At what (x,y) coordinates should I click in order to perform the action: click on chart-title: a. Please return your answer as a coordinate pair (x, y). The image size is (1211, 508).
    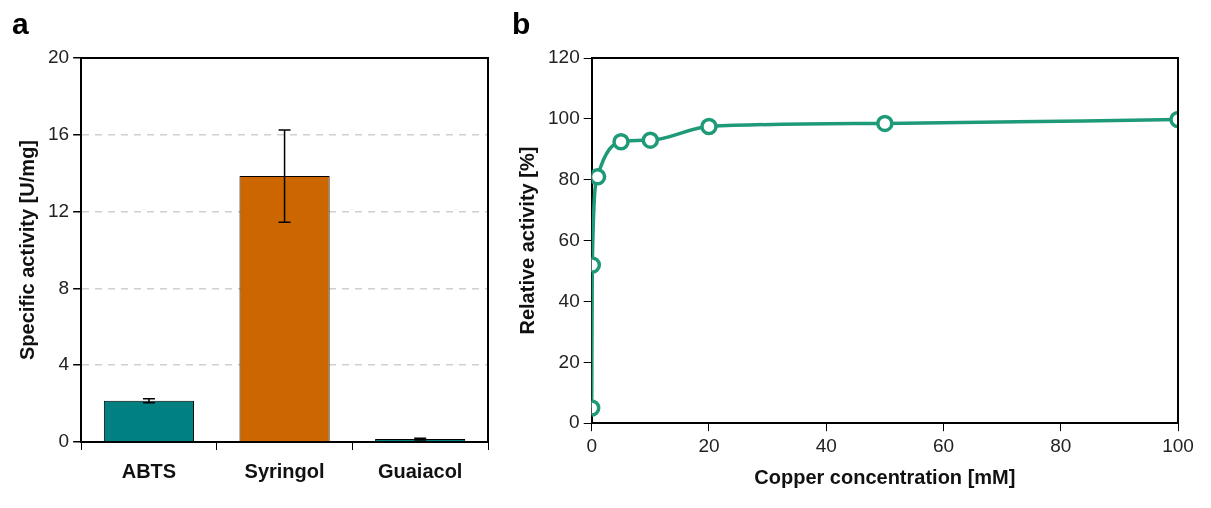
    Looking at the image, I should click on (20, 24).